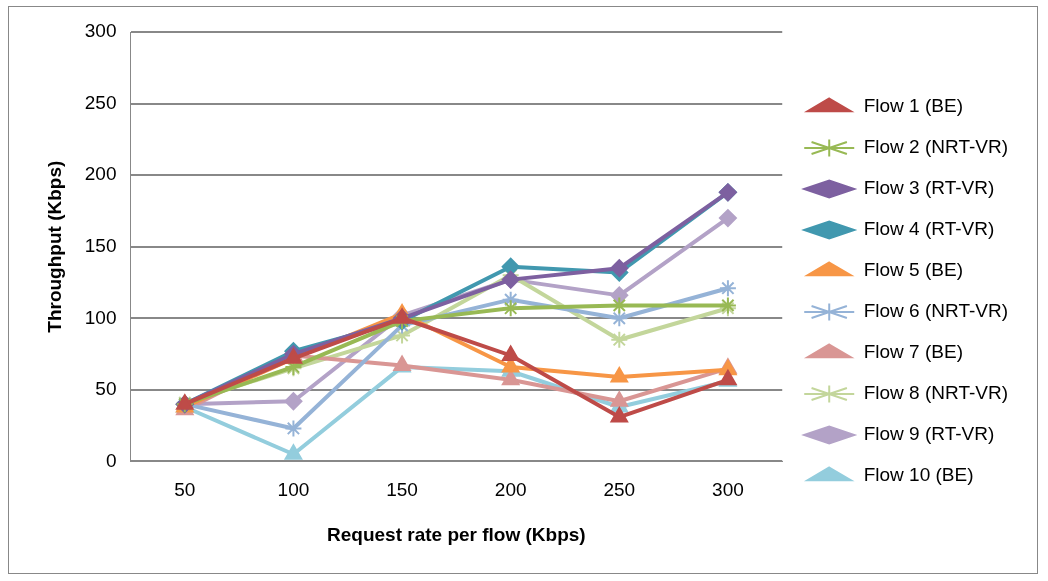 This screenshot has width=1048, height=581. What do you see at coordinates (100, 102) in the screenshot?
I see `y-tick-label: 250` at bounding box center [100, 102].